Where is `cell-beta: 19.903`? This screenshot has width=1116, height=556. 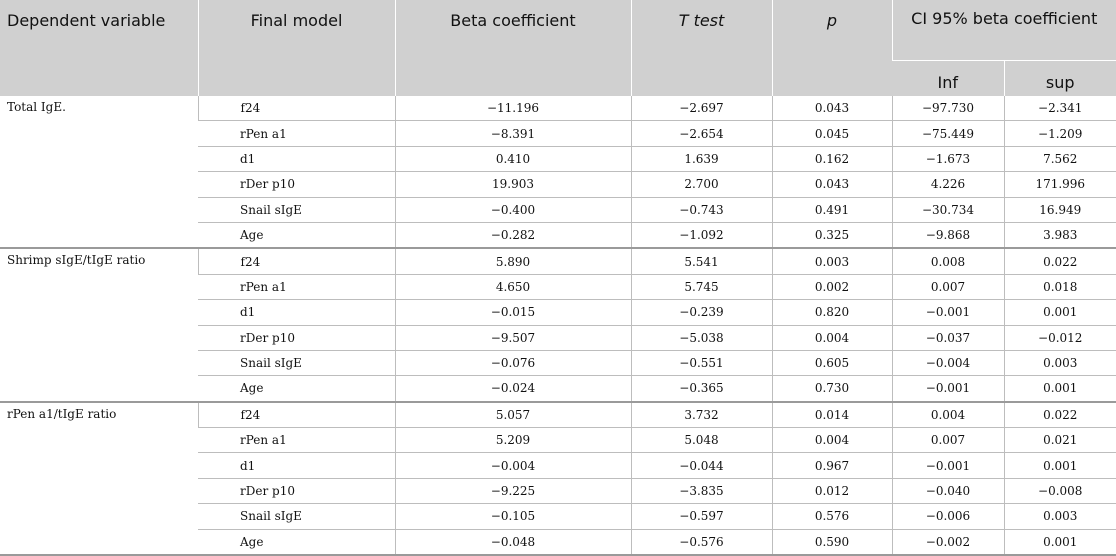 cell-beta: 19.903 is located at coordinates (512, 184).